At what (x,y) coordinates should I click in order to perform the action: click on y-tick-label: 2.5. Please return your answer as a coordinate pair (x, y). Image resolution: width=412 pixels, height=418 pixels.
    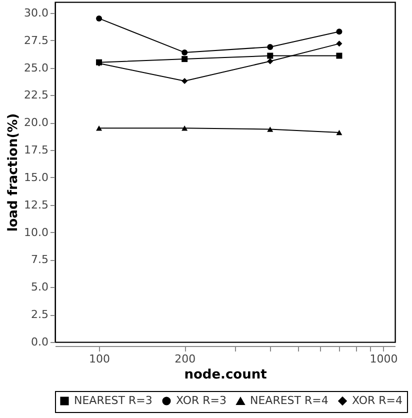
    Looking at the image, I should click on (39, 315).